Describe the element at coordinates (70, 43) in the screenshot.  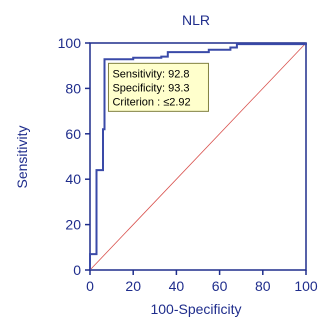
I see `y-tick-label: 100` at that location.